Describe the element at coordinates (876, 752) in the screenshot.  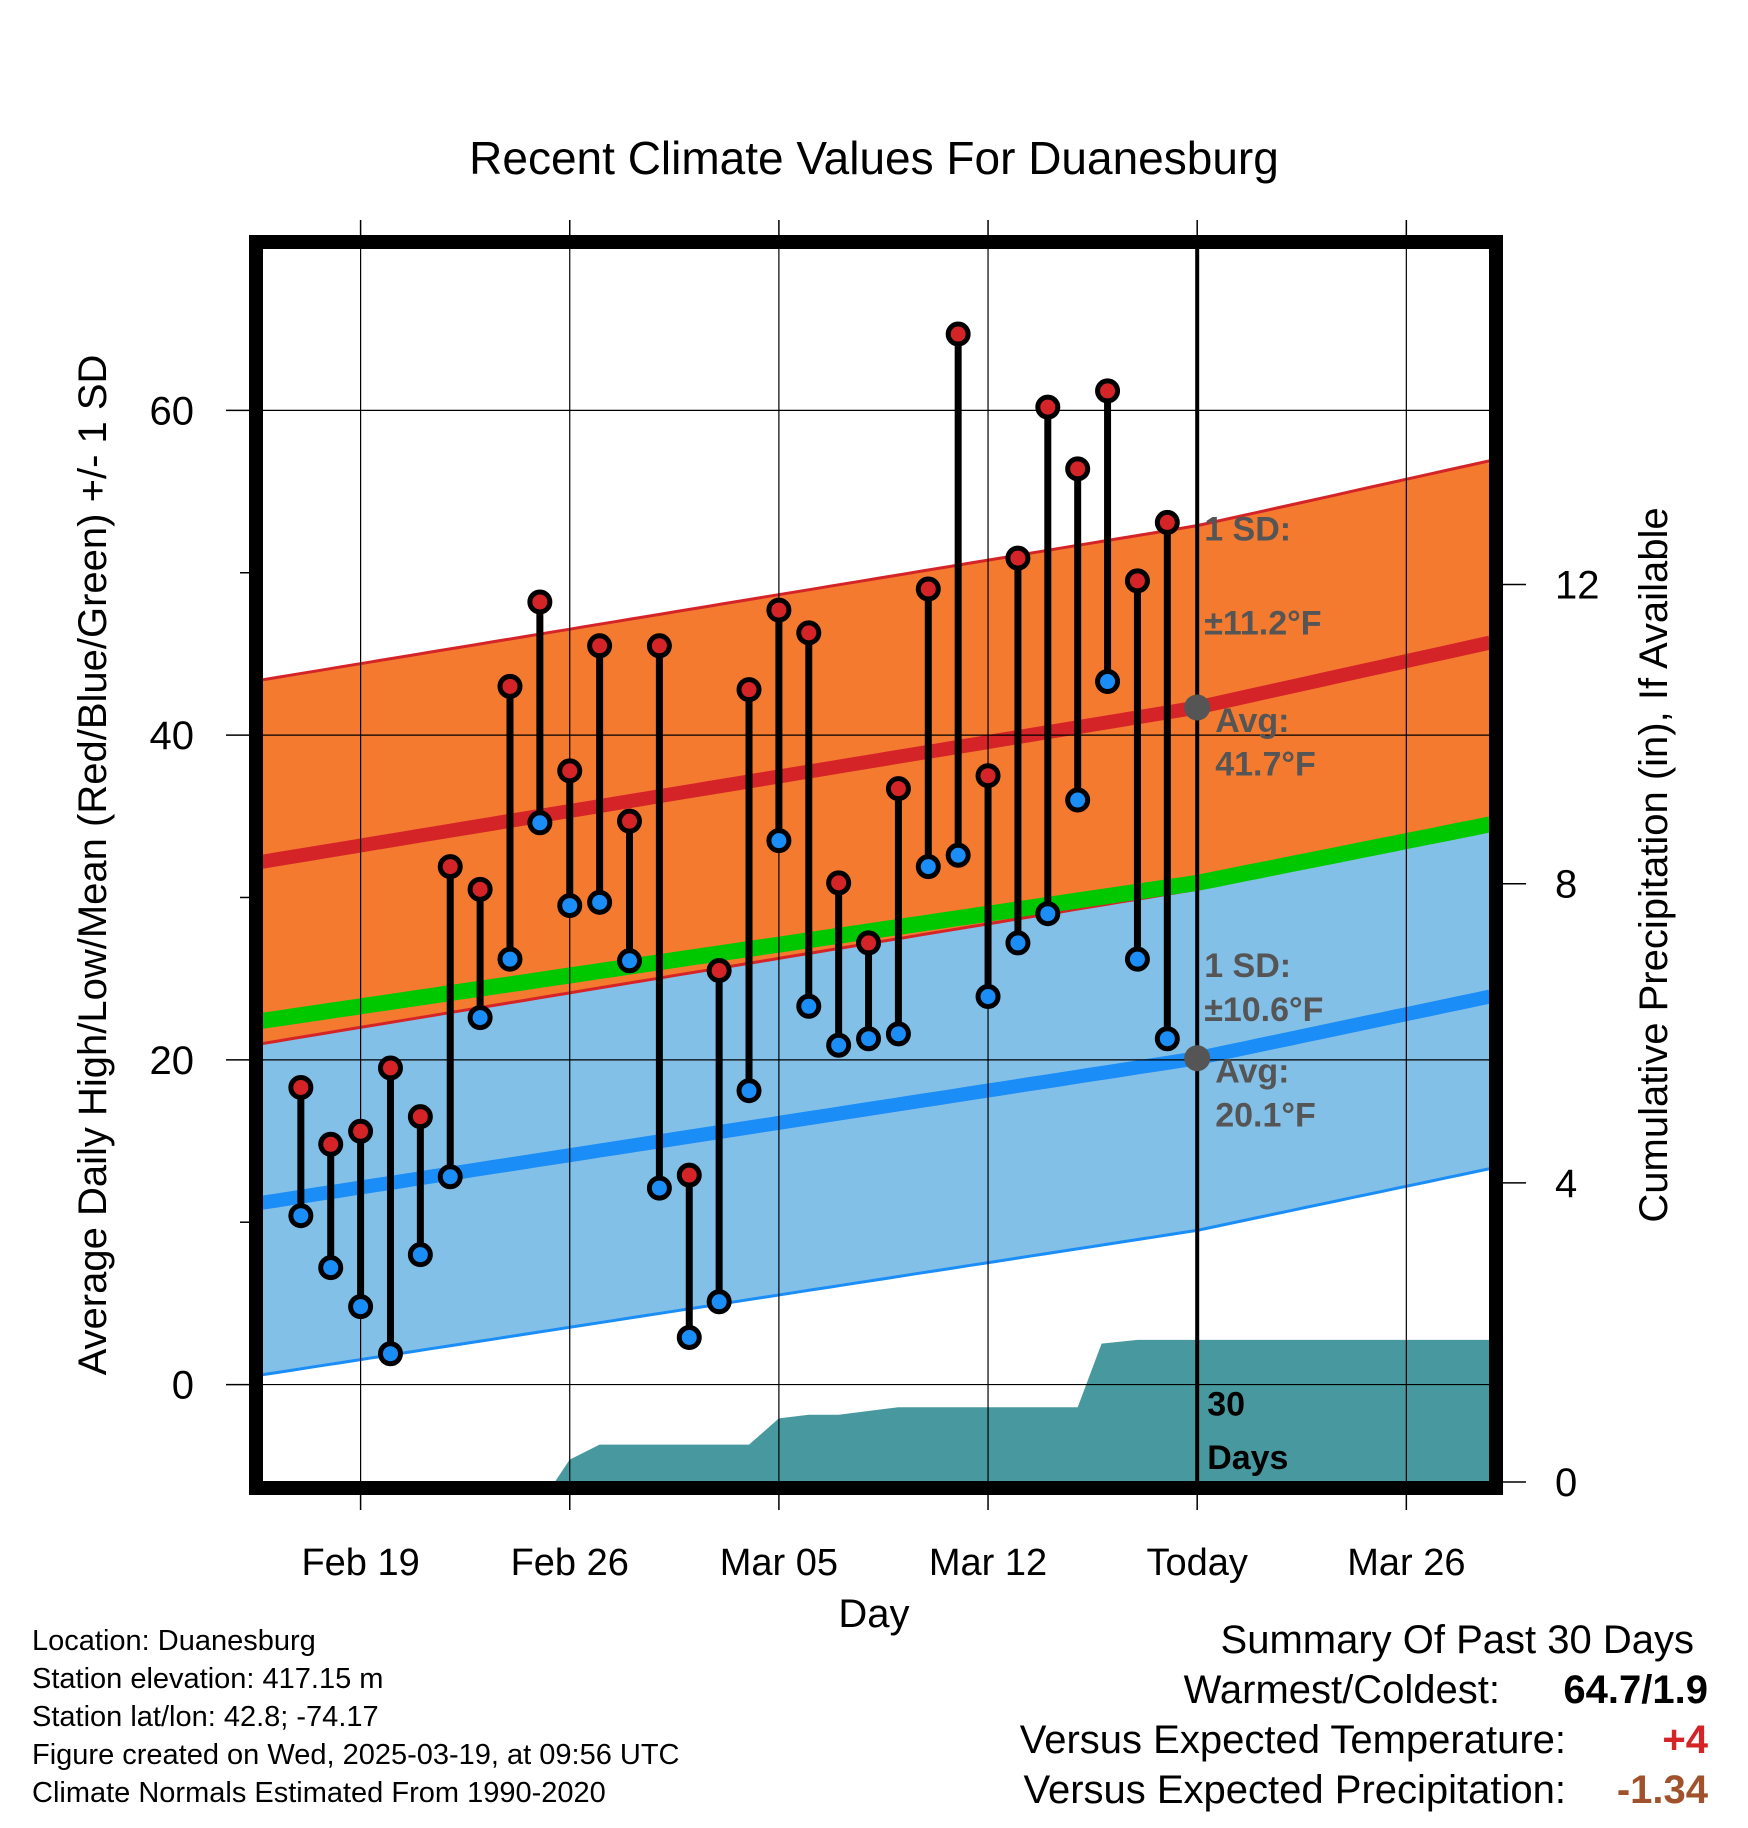
I see `normal-high-line` at that location.